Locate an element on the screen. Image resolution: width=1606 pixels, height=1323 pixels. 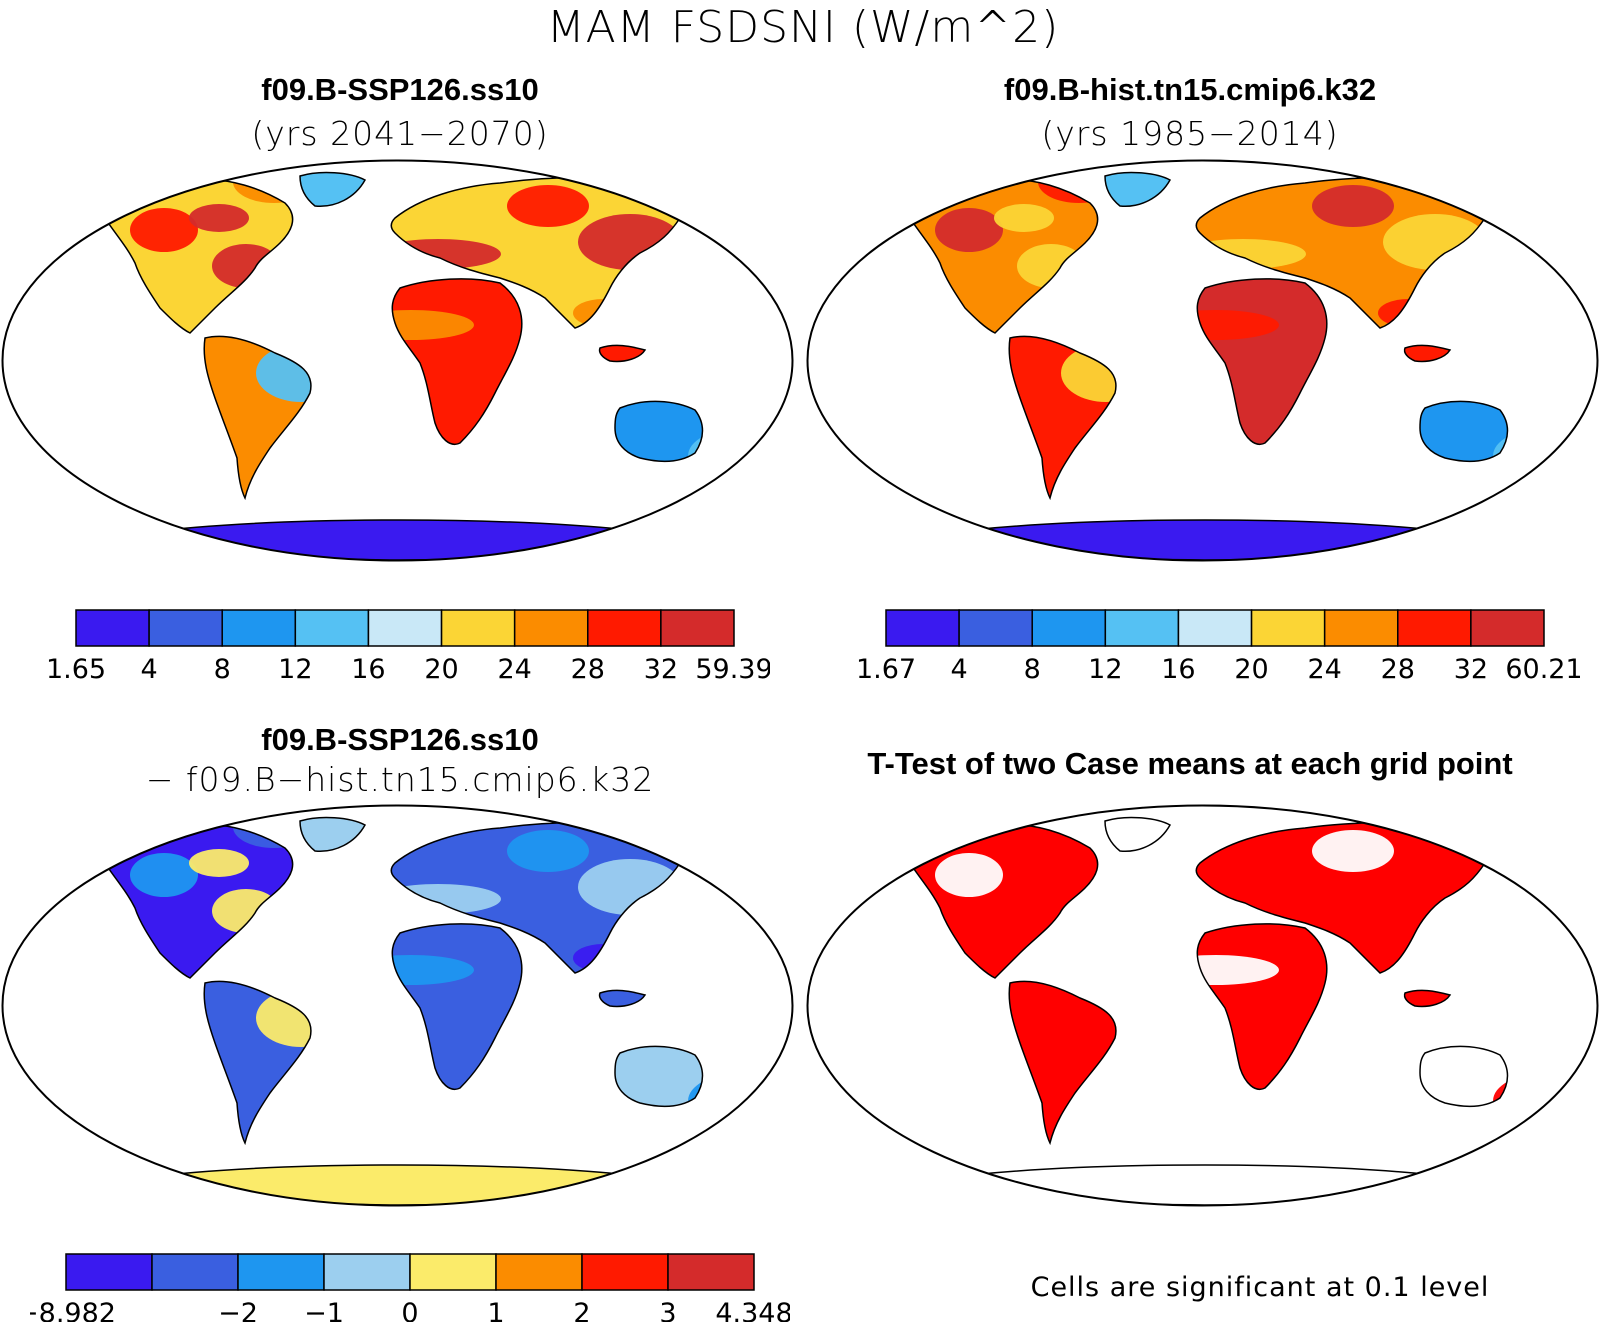
colorbar-tick-label: −8.982 is located at coordinates (73, 1310).